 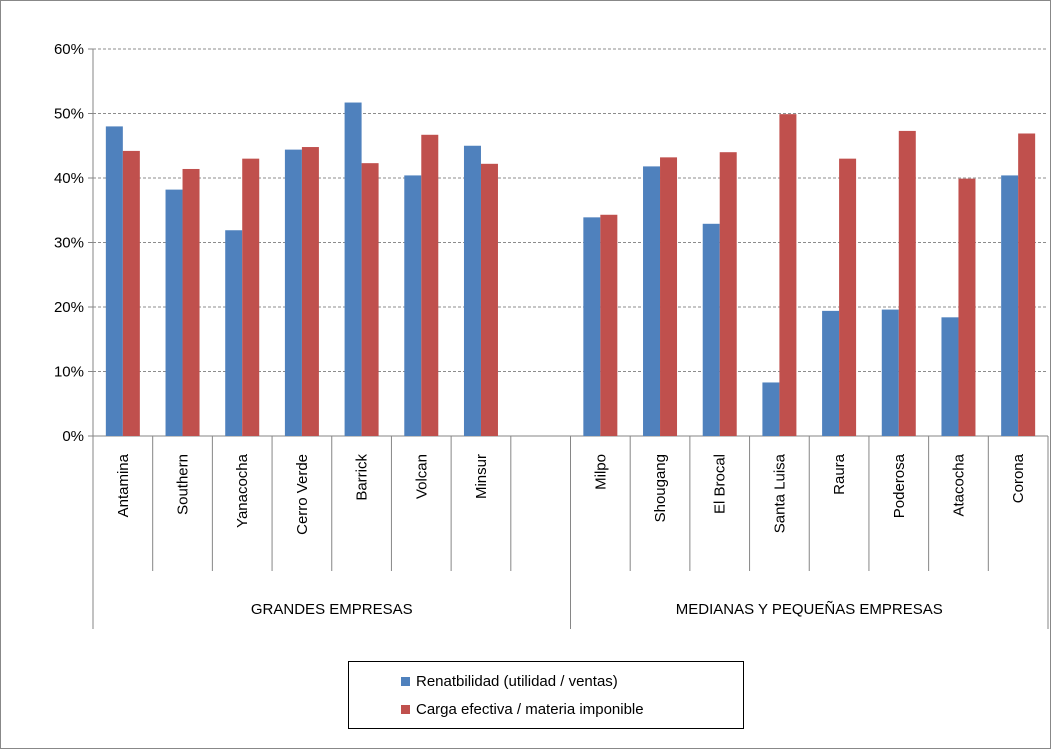 I want to click on x-tick-label: Shougang, so click(x=660, y=488).